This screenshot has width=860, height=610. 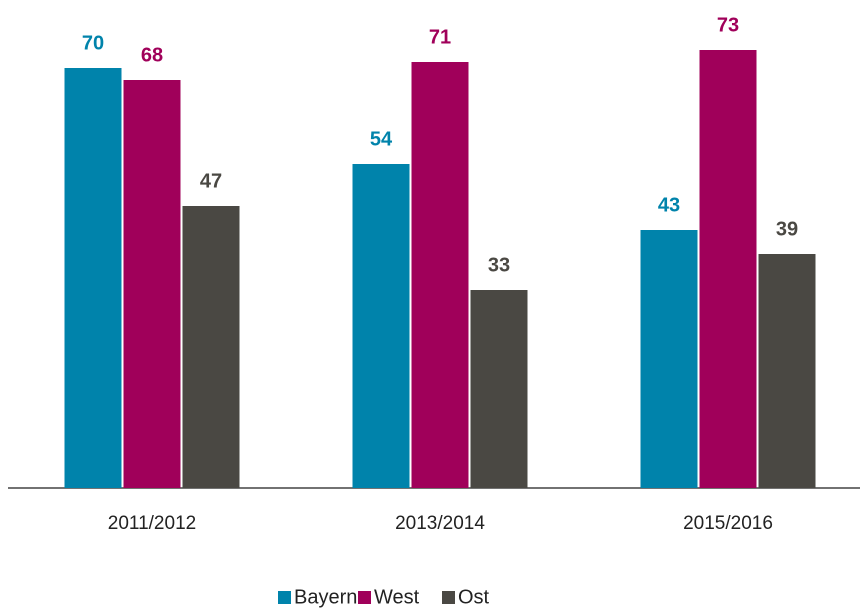 What do you see at coordinates (440, 523) in the screenshot?
I see `x-tick-label: 2013/2014` at bounding box center [440, 523].